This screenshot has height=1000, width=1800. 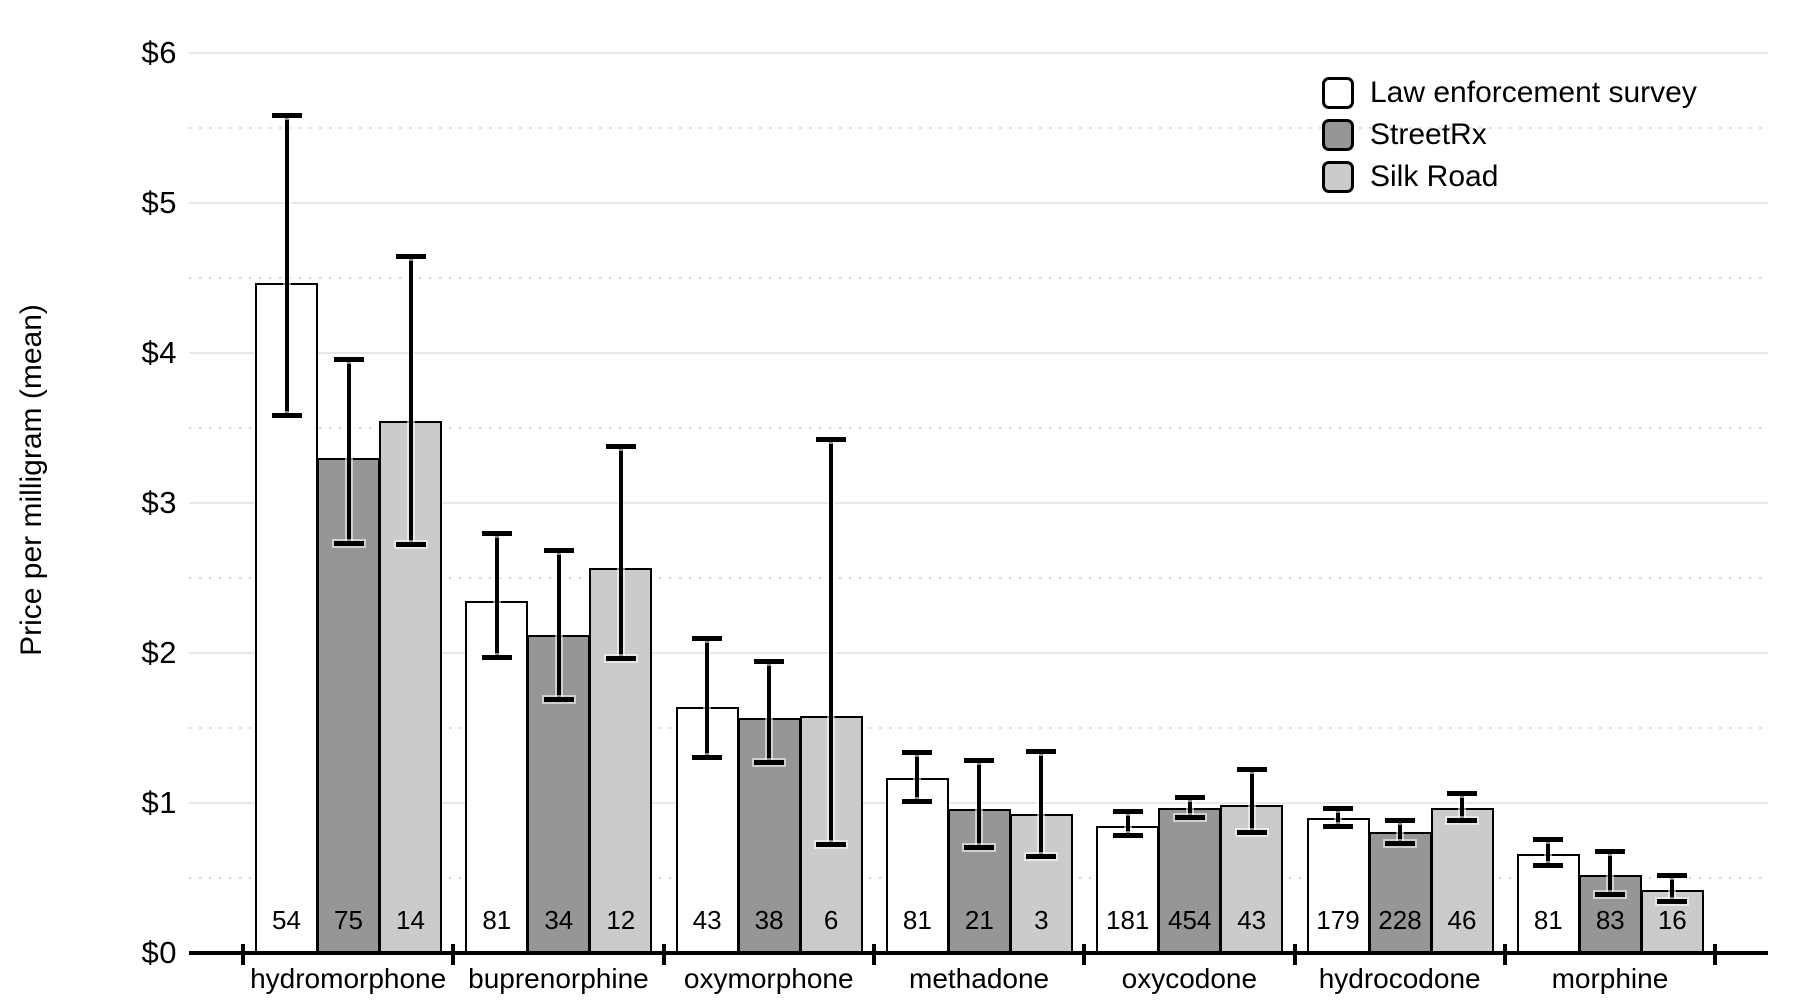 What do you see at coordinates (1434, 176) in the screenshot?
I see `legend-label: Silk Road` at bounding box center [1434, 176].